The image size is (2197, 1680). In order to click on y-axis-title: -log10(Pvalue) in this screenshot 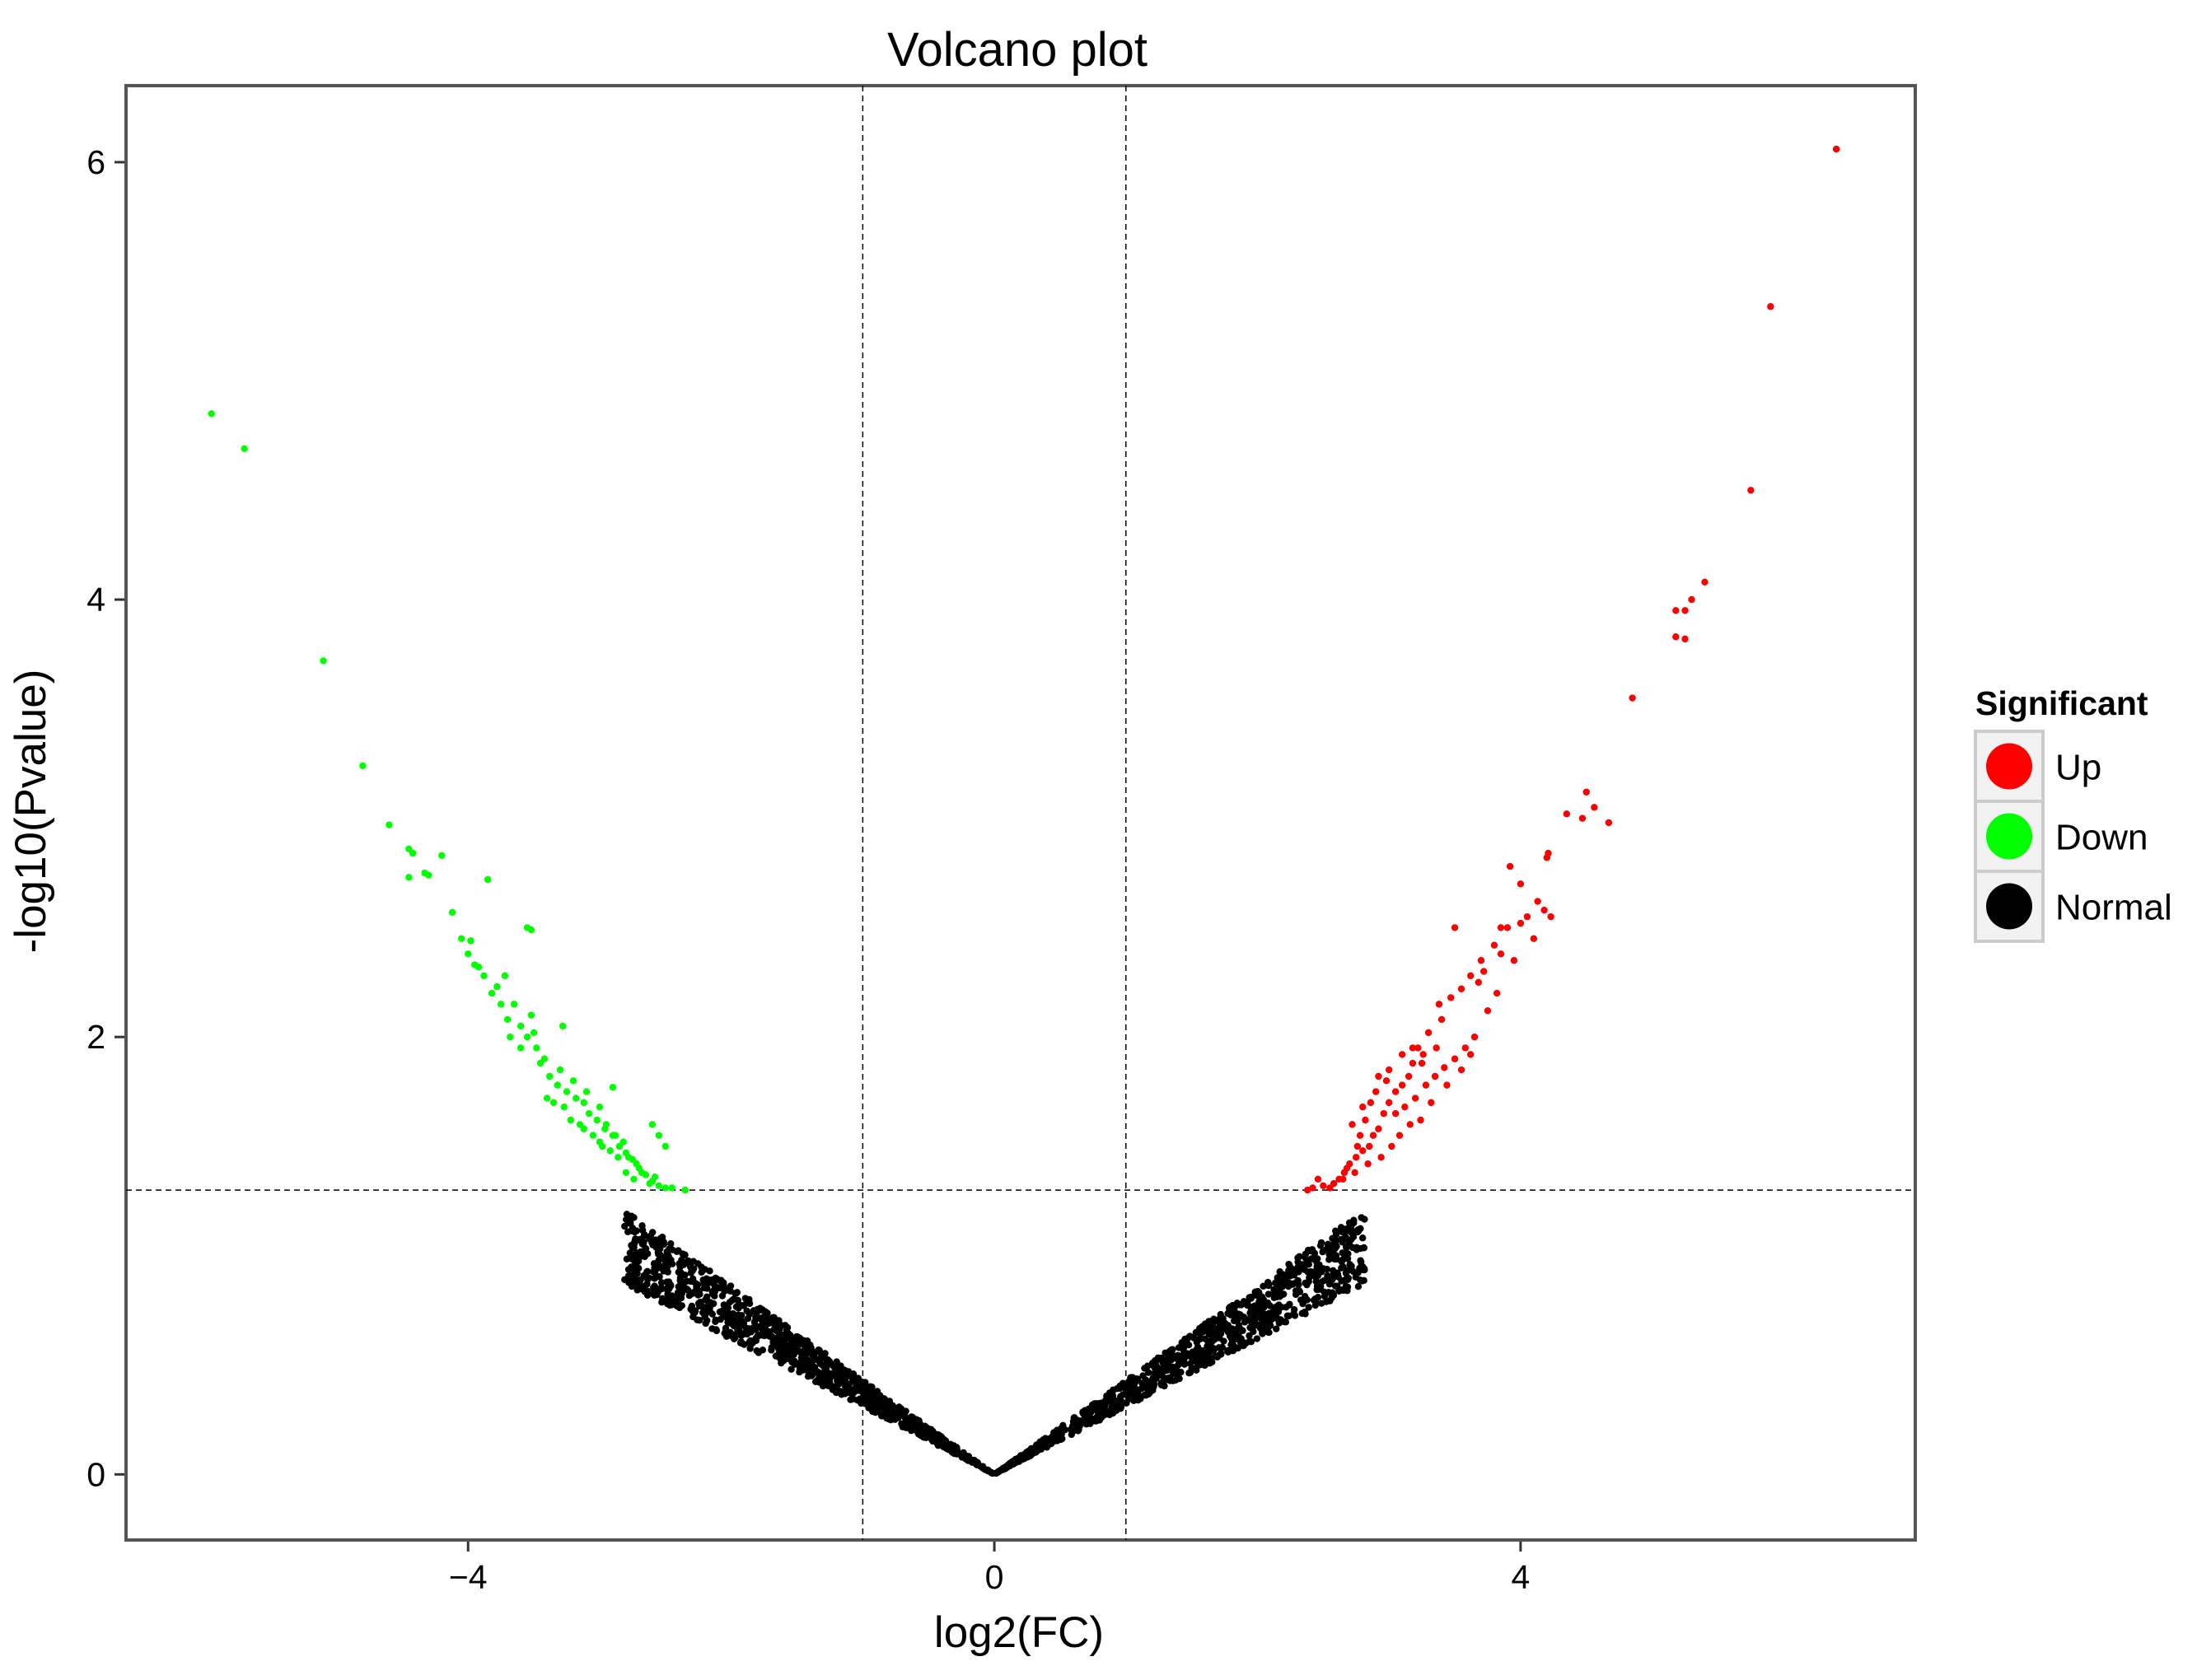, I will do `click(31, 812)`.